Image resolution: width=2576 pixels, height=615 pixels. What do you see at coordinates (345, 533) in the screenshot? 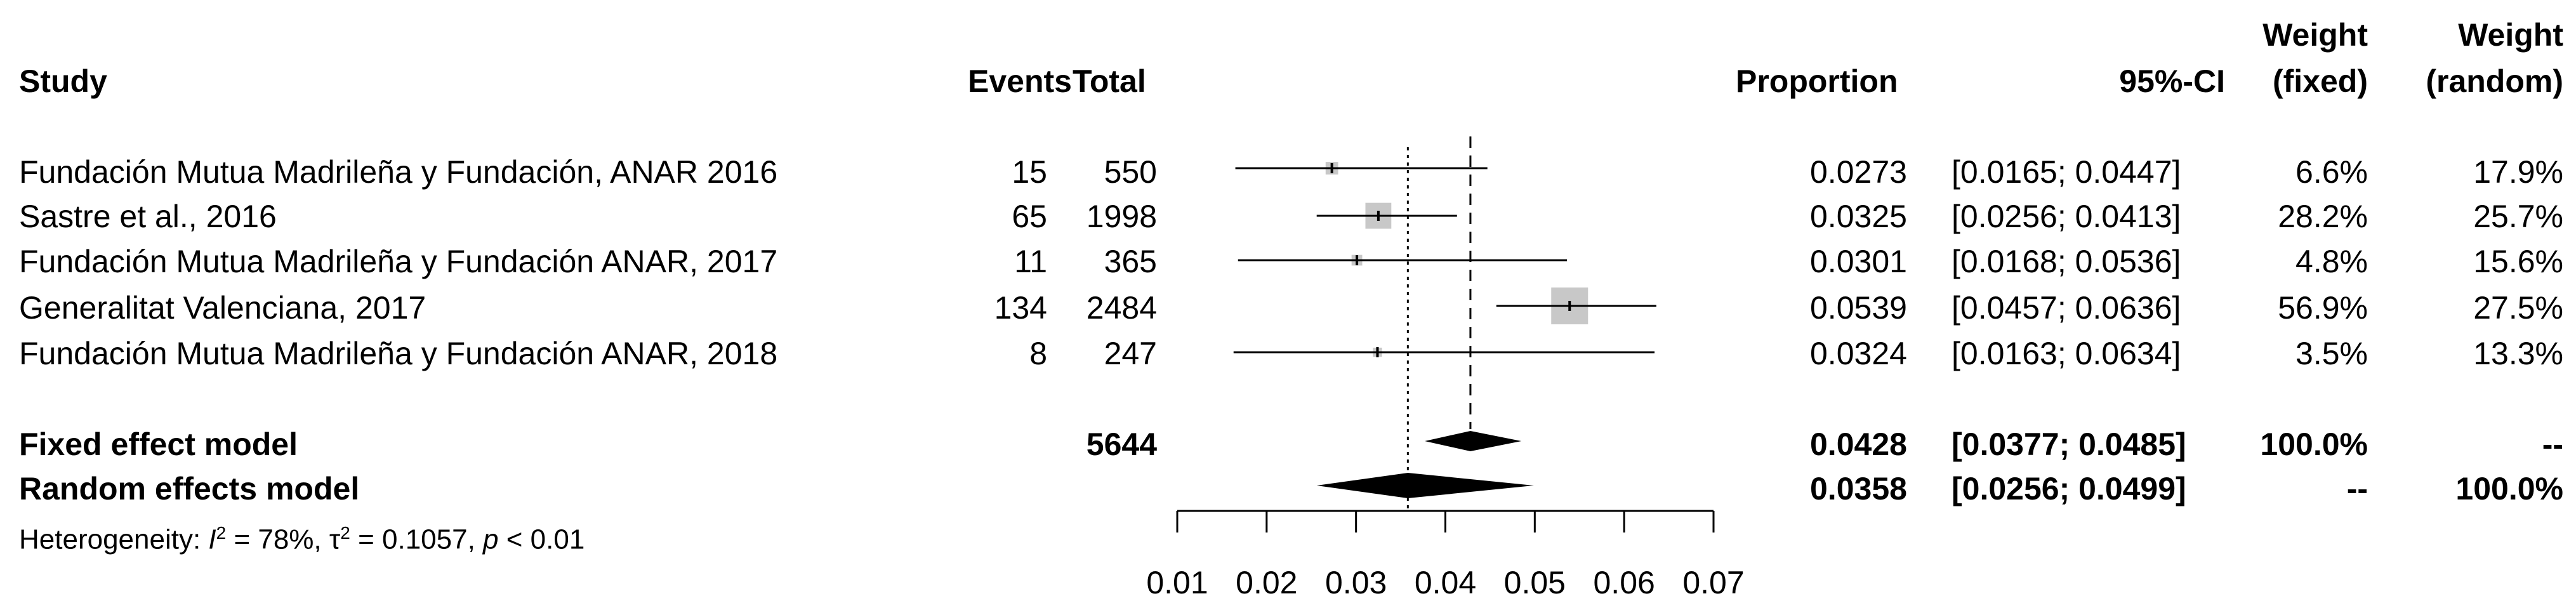
I see `tau-superscript: 2` at bounding box center [345, 533].